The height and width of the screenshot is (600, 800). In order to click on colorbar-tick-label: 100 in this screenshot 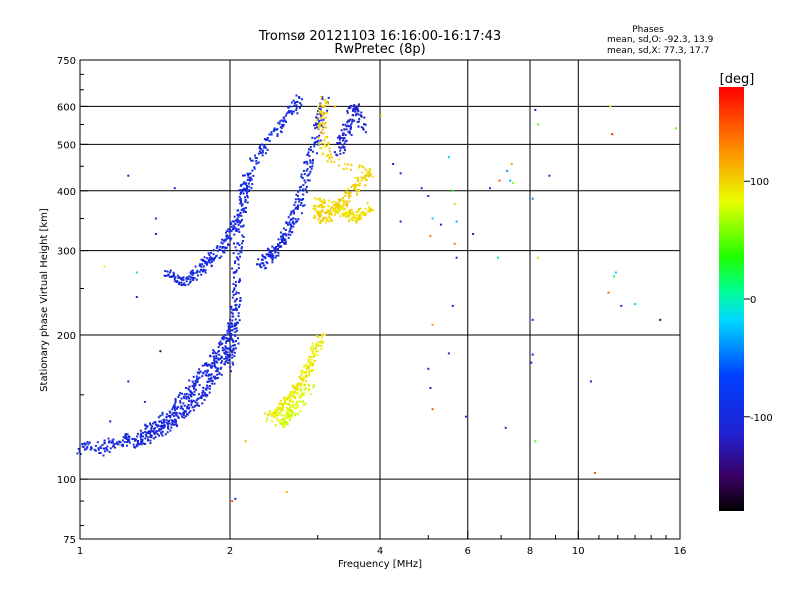, I will do `click(759, 182)`.